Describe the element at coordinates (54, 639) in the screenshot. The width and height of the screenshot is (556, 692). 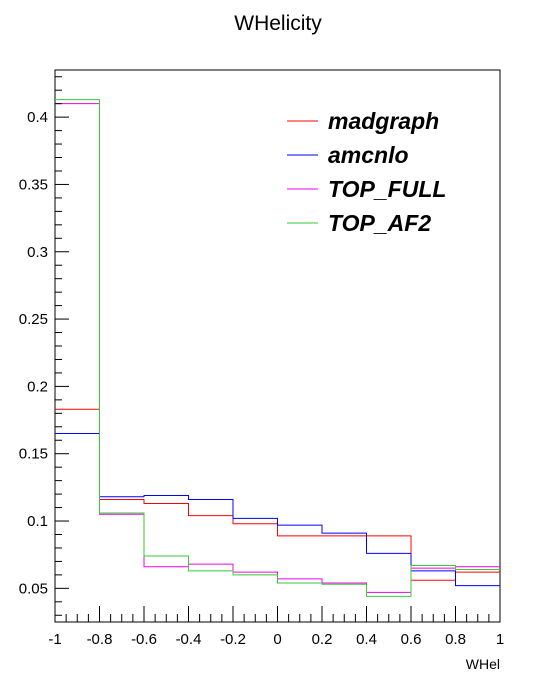
I see `x-tick-label: -1` at that location.